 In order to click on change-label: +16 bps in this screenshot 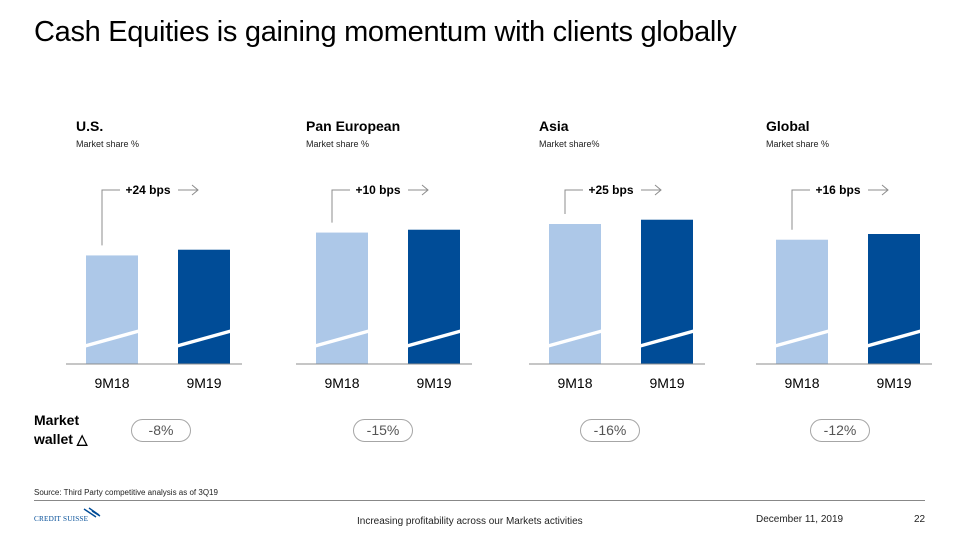, I will do `click(837, 190)`.